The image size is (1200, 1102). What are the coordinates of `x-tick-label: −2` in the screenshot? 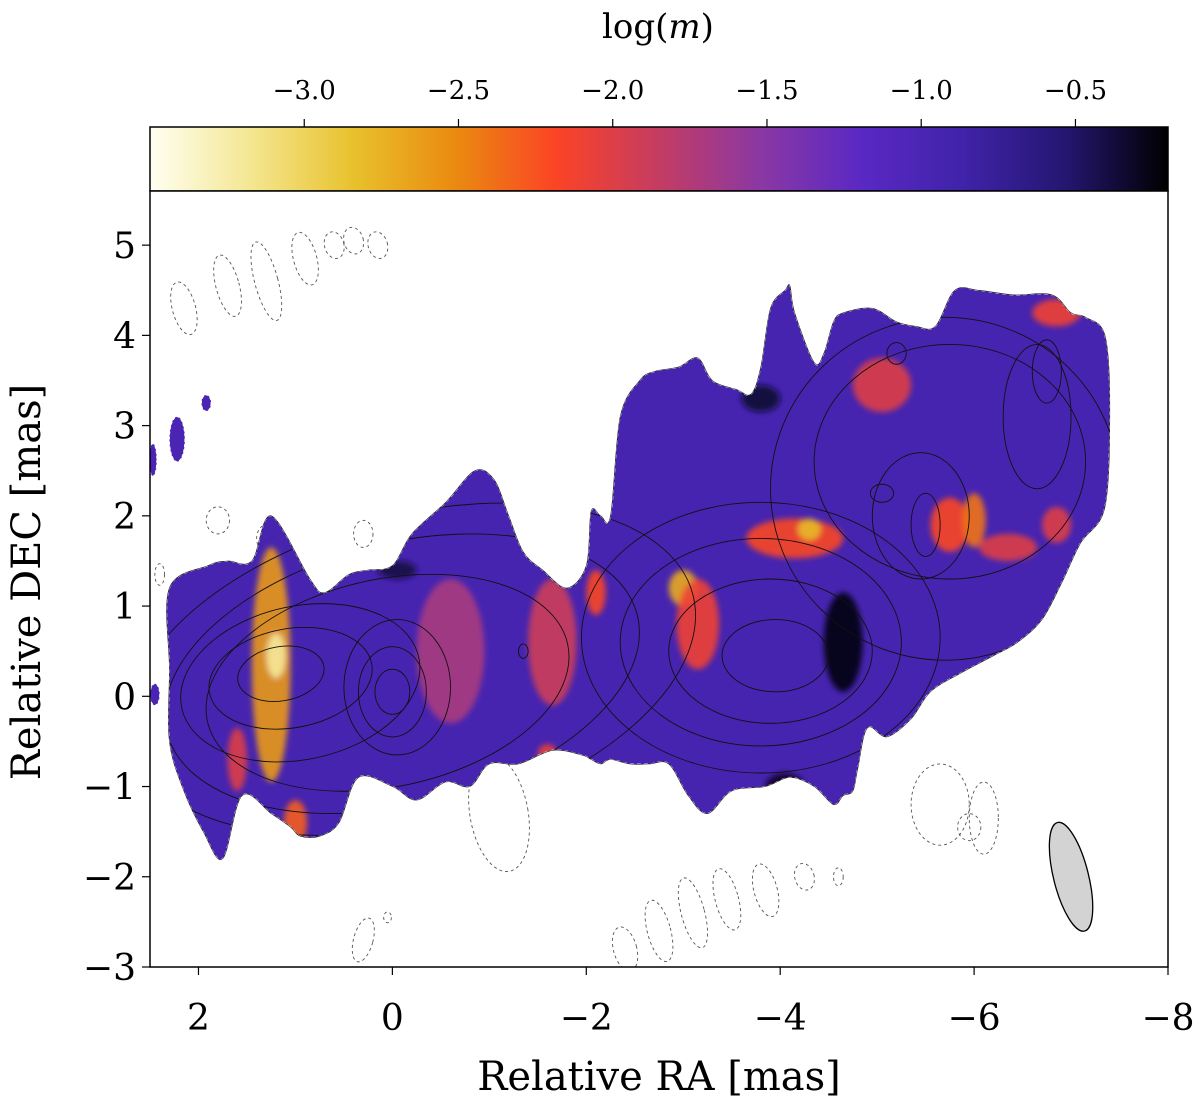 It's located at (586, 1018).